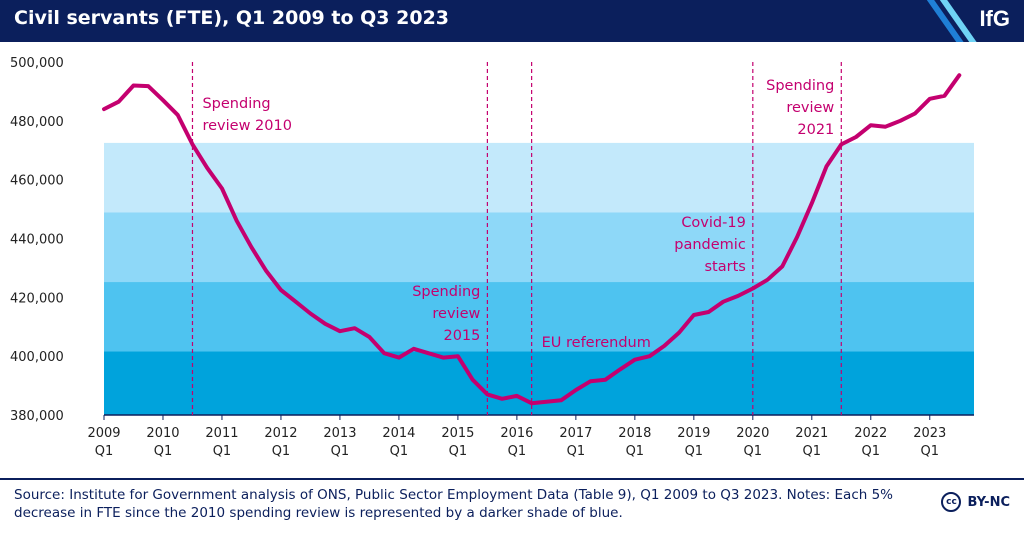 This screenshot has width=1024, height=533. What do you see at coordinates (870, 433) in the screenshot?
I see `x-tick-year-label: 2022` at bounding box center [870, 433].